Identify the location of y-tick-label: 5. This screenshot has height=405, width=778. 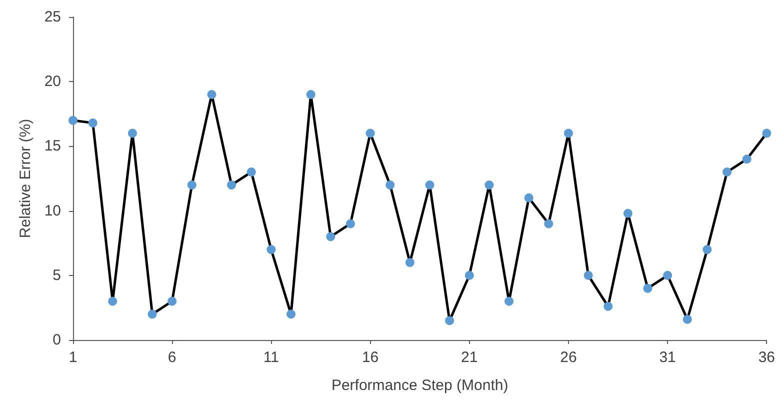
(56, 275).